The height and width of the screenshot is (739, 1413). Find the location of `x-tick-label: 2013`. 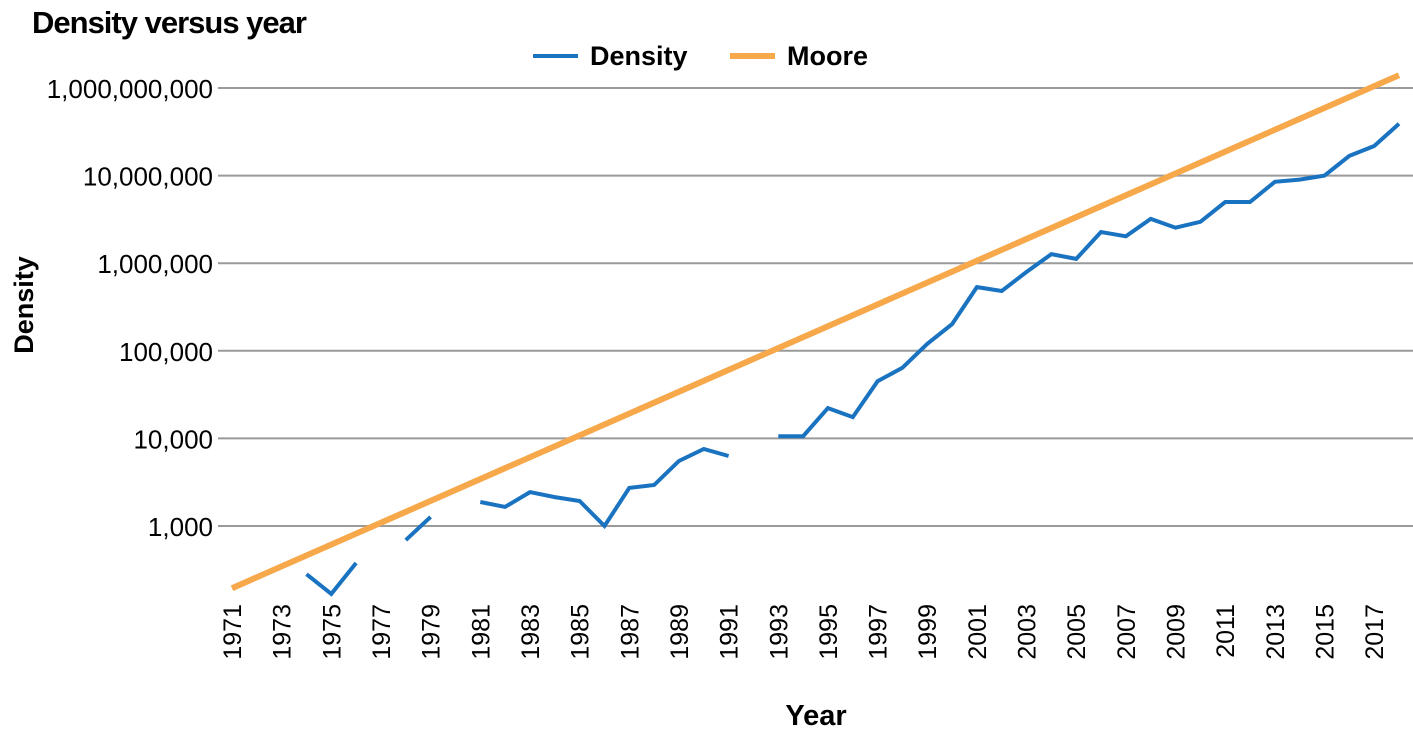

x-tick-label: 2013 is located at coordinates (1276, 632).